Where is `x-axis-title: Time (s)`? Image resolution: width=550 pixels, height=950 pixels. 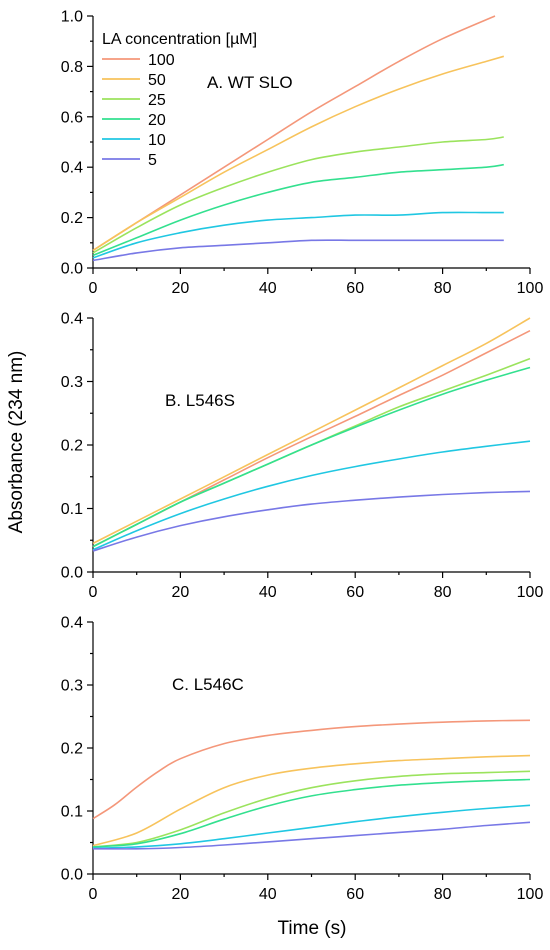
x-axis-title: Time (s) is located at coordinates (312, 928).